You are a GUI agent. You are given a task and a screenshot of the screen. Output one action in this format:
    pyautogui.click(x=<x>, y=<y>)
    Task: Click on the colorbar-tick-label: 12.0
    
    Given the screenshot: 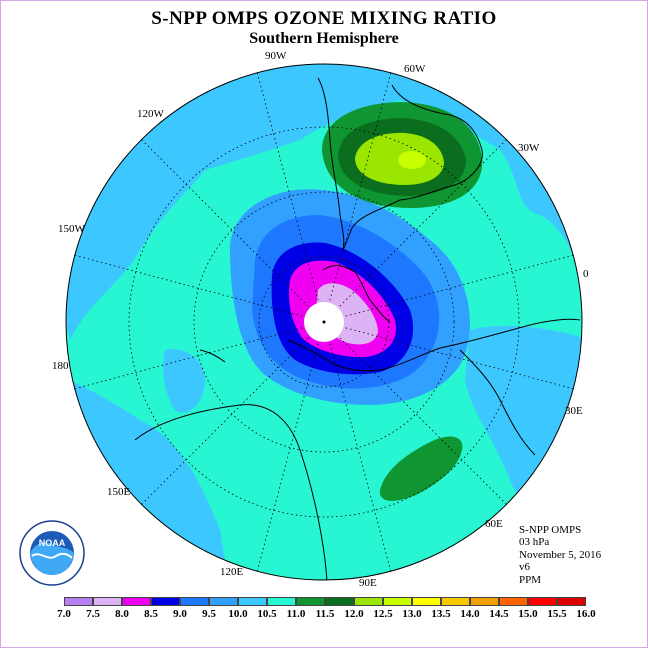 What is the action you would take?
    pyautogui.click(x=354, y=614)
    